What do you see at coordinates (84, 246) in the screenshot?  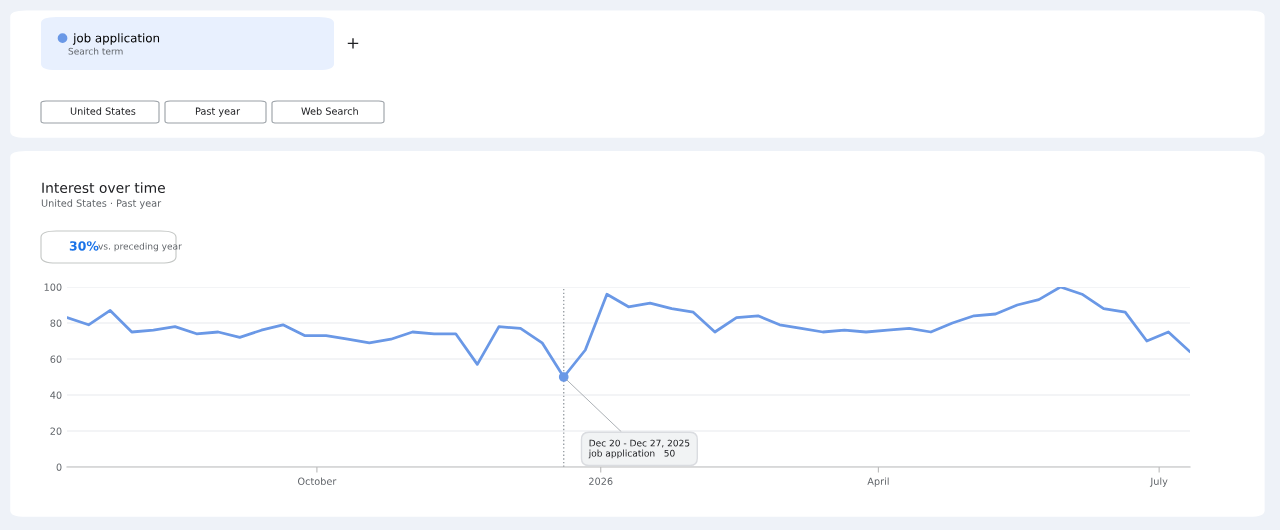 I see `text: 30%` at bounding box center [84, 246].